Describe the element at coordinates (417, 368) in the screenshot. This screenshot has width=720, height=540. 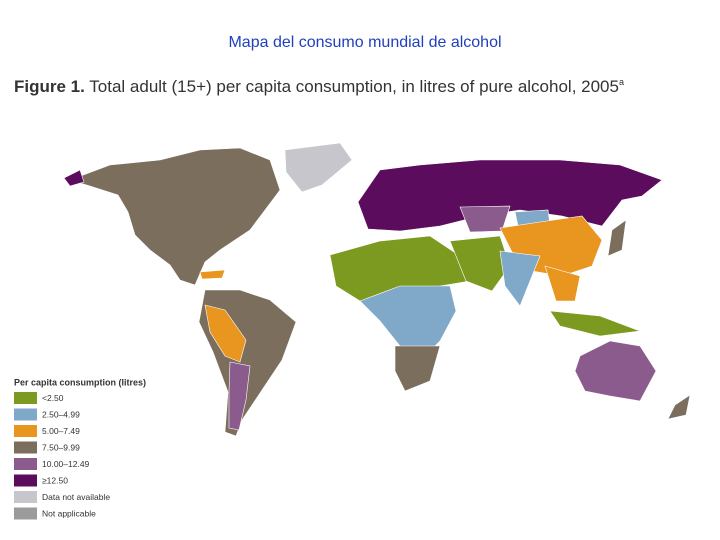
I see `southern-africa` at that location.